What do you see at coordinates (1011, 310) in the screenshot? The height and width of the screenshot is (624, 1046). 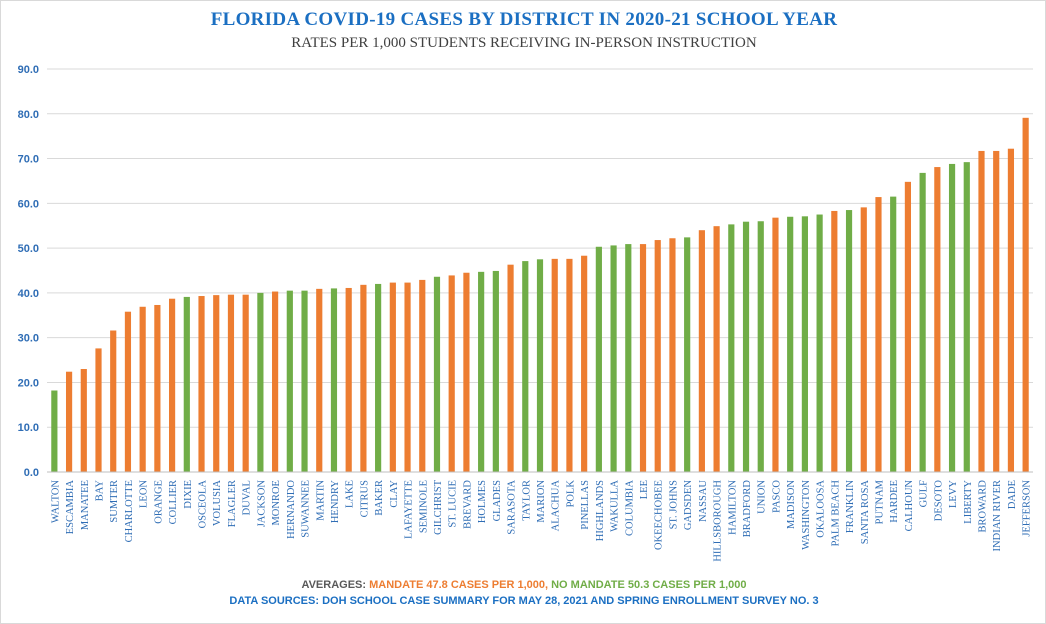 I see `bar-dade` at bounding box center [1011, 310].